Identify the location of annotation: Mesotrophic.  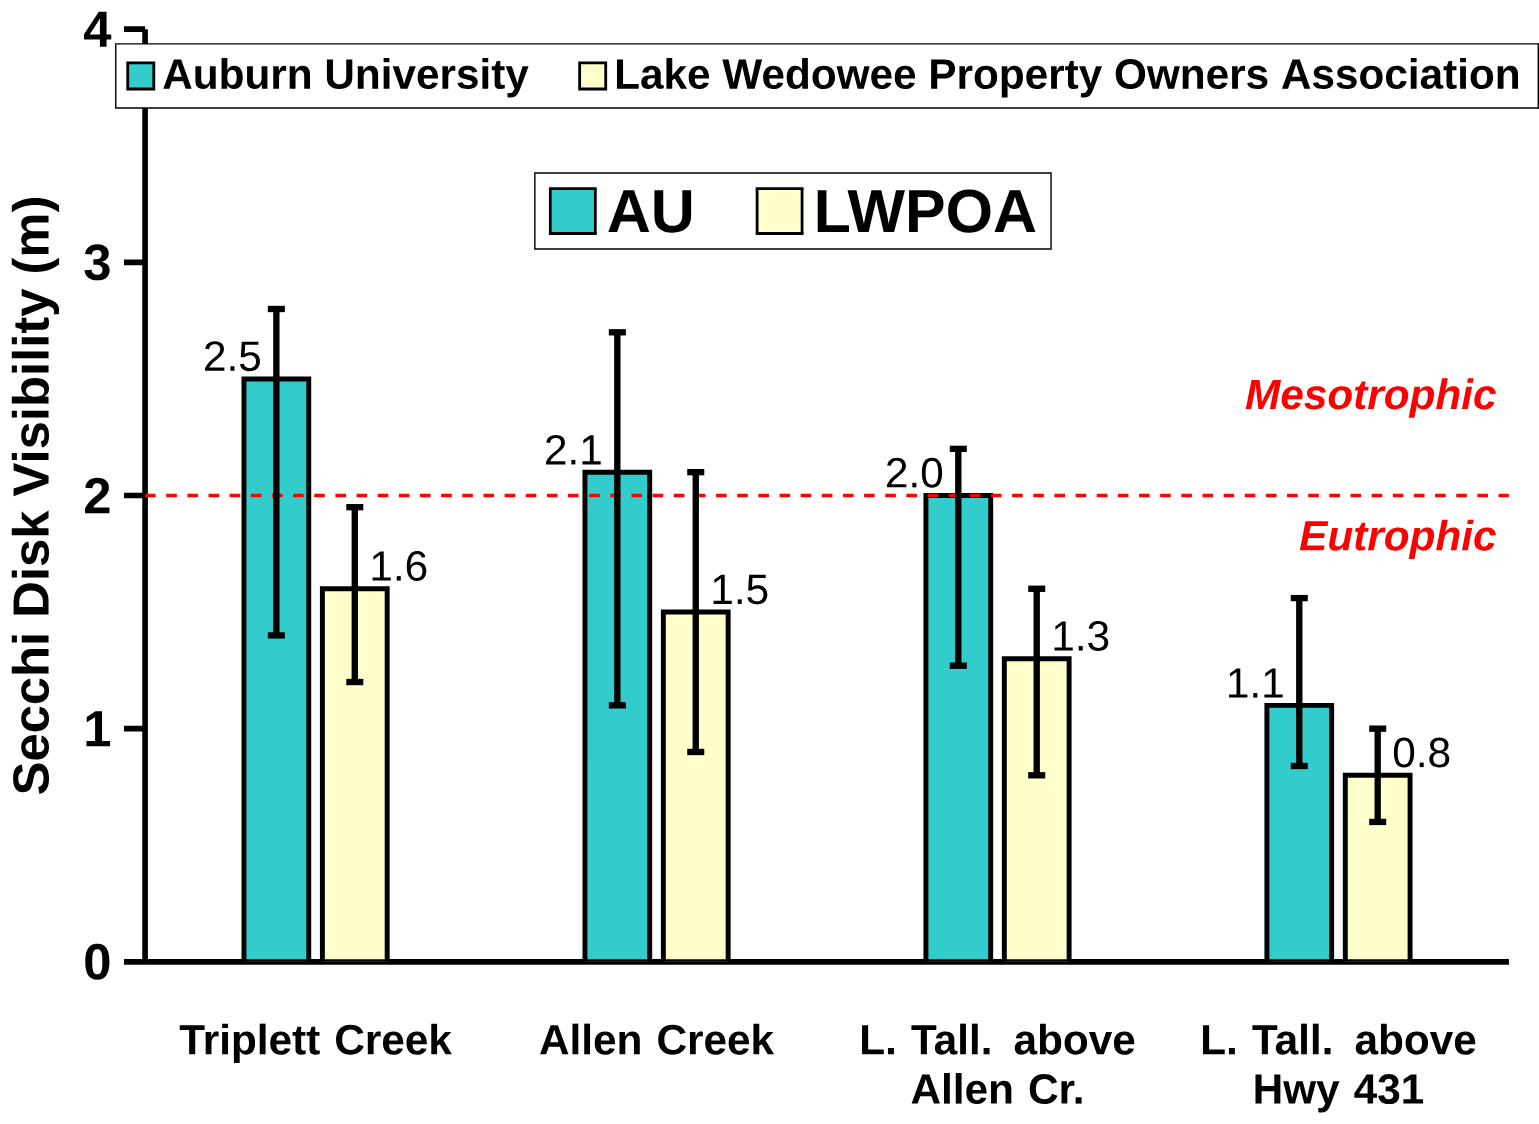
(1370, 398).